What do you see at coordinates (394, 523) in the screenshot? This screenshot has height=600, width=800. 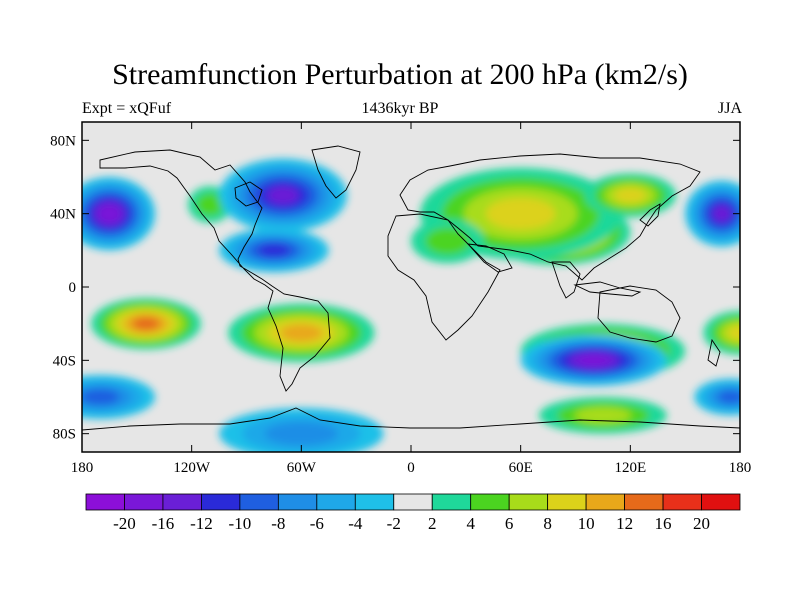 I see `colorbar-label: -2` at bounding box center [394, 523].